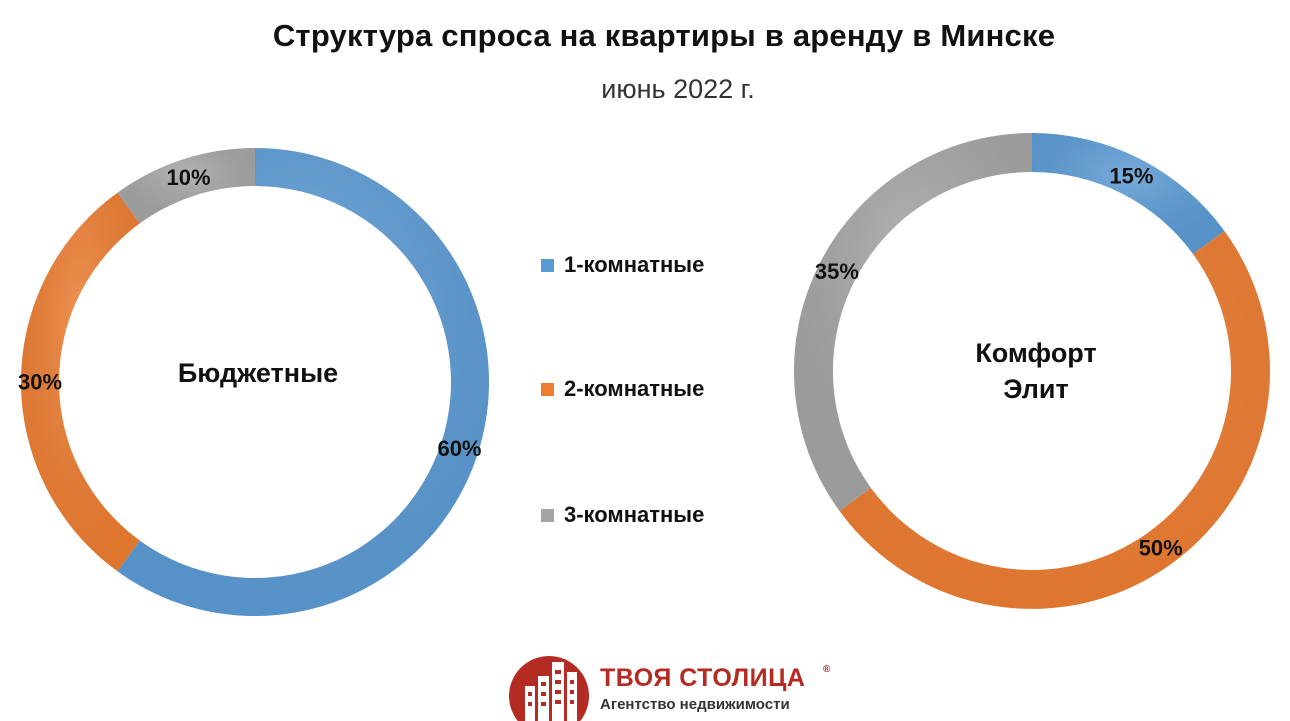 Image resolution: width=1290 pixels, height=721 pixels. I want to click on agency-logo: ТВОЯ СТОЛИЦА ® Агентство недвижимости, so click(678, 686).